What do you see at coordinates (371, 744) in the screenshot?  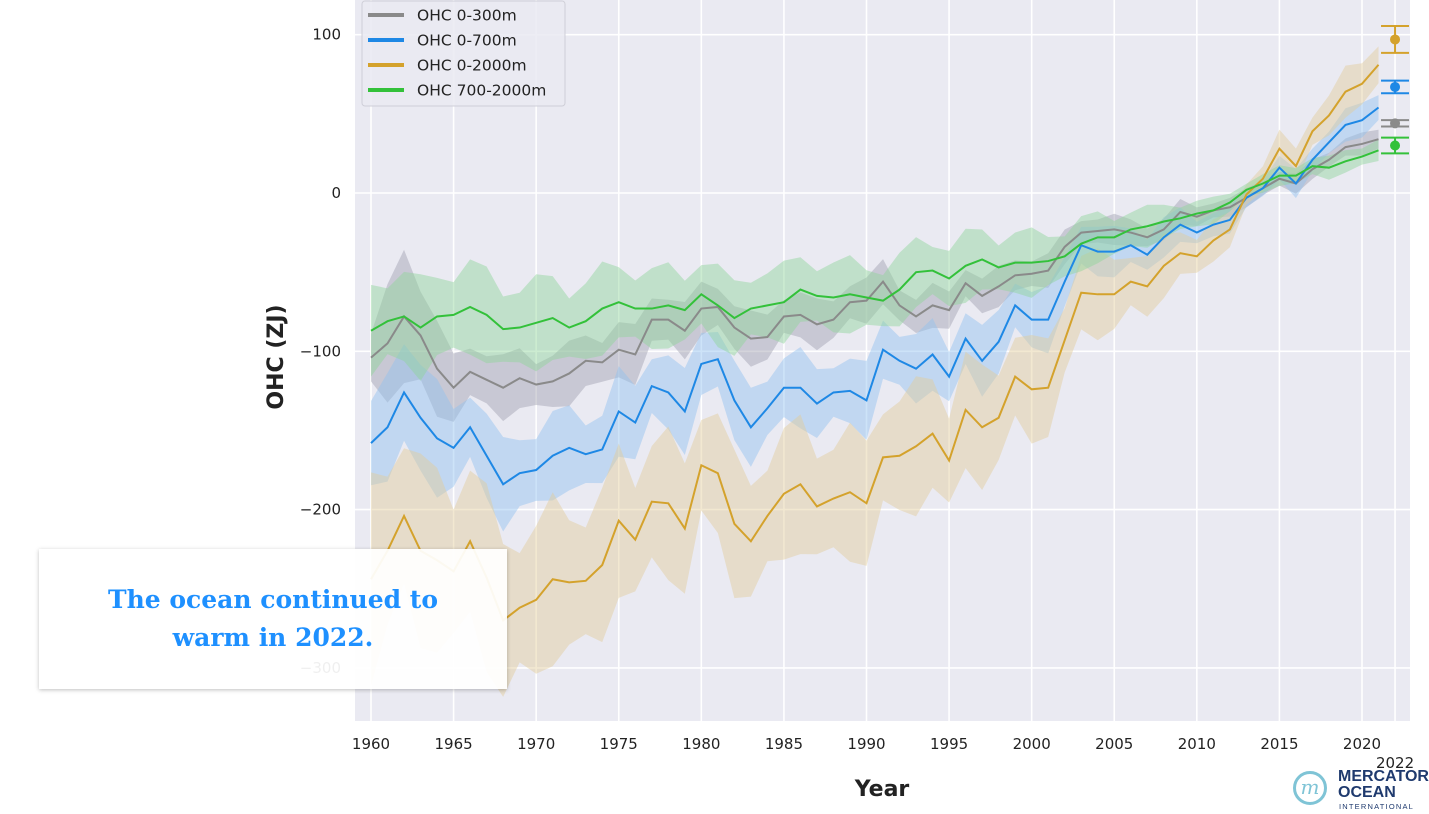 I see `x-tick-label: 1960` at bounding box center [371, 744].